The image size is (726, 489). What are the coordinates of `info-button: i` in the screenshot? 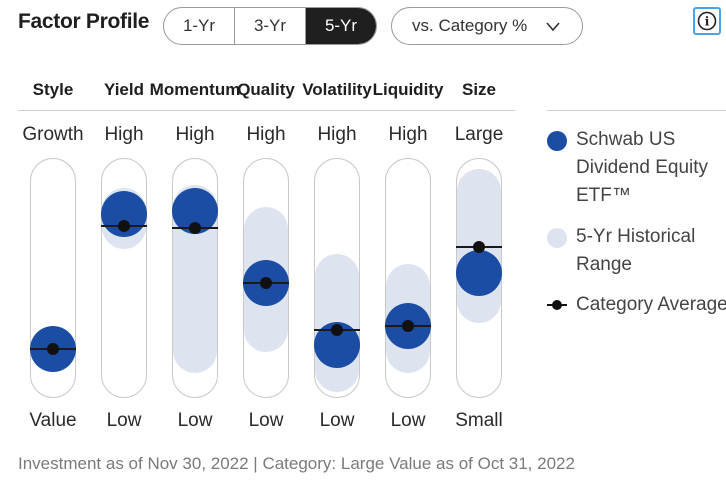 It's located at (707, 21).